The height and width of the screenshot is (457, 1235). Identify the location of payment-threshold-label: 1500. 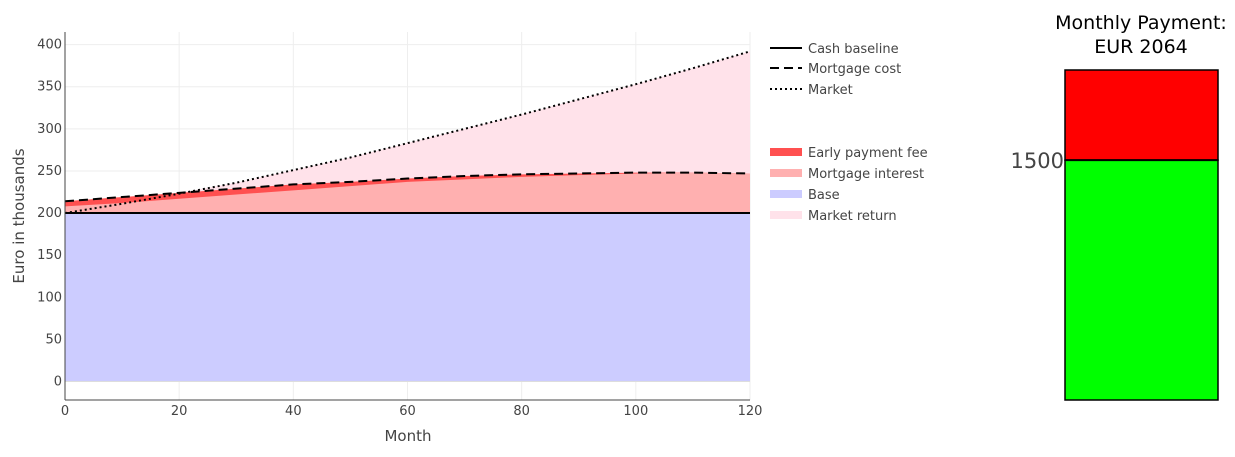
(1037, 161).